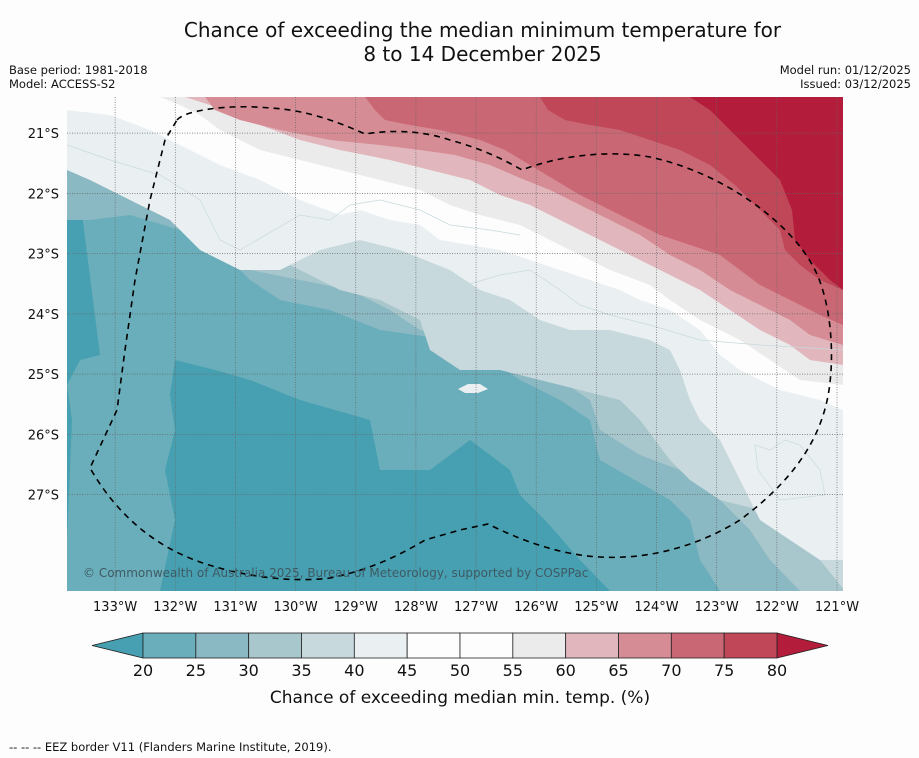  I want to click on lon-tick-label: 126°W, so click(536, 607).